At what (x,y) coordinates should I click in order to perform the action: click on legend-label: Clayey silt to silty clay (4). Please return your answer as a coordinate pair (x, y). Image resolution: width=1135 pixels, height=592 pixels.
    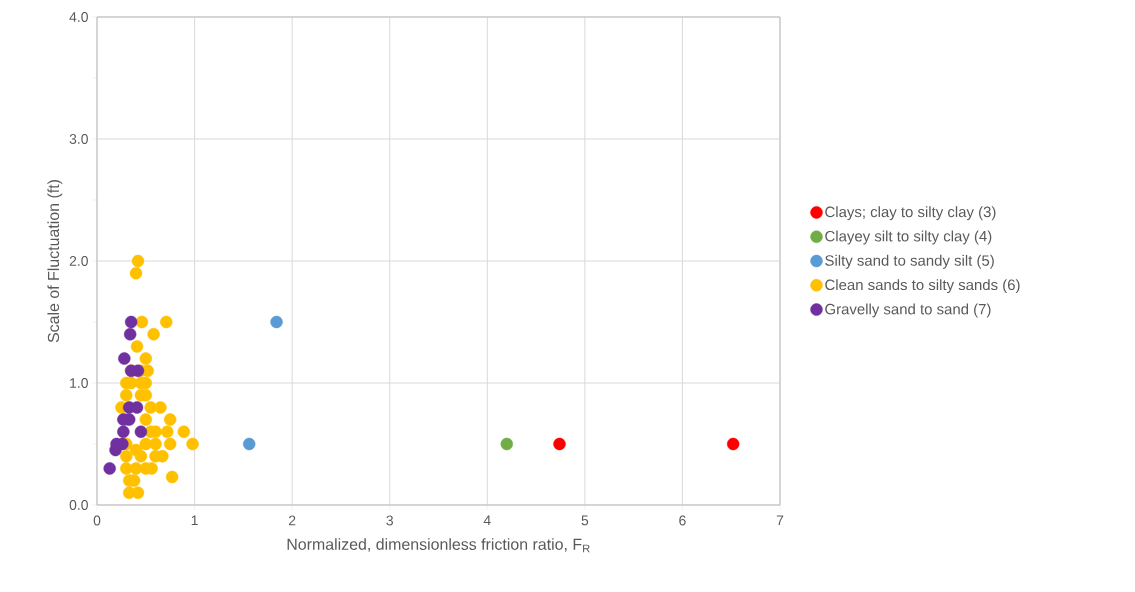
    Looking at the image, I should click on (908, 237).